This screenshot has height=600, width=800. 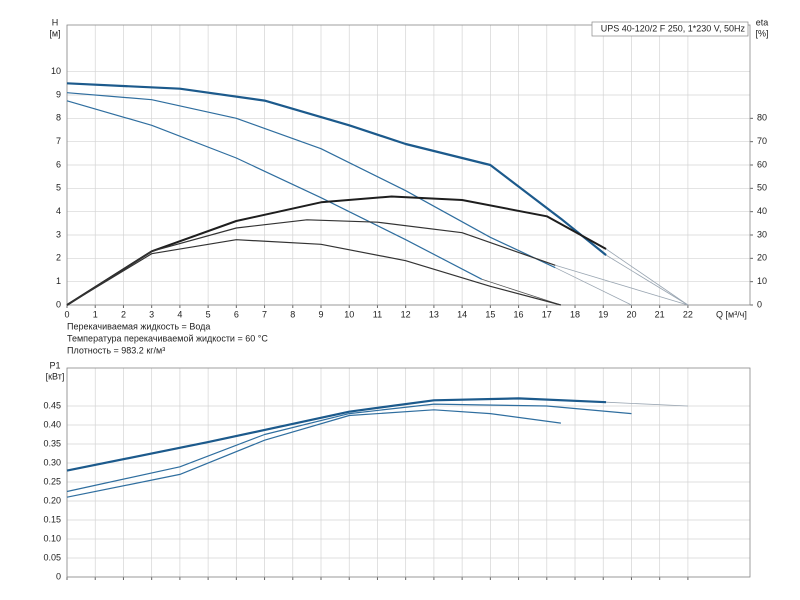 I want to click on x-tick-label: 21, so click(x=660, y=314).